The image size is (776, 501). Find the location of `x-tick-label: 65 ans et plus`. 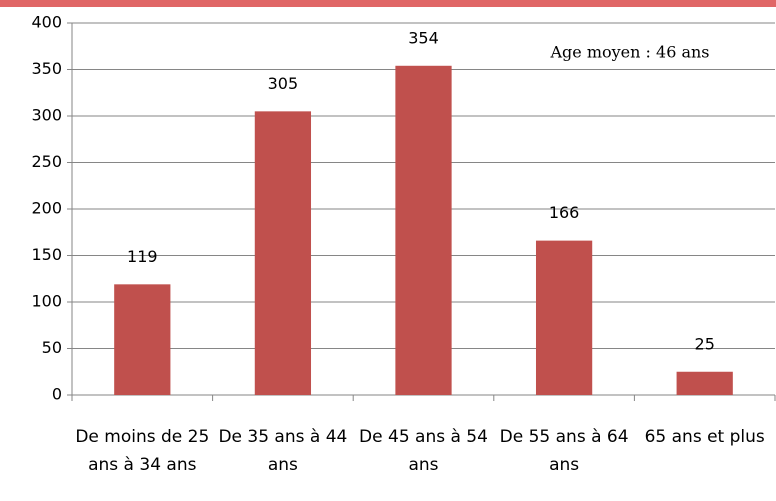

x-tick-label: 65 ans et plus is located at coordinates (704, 437).